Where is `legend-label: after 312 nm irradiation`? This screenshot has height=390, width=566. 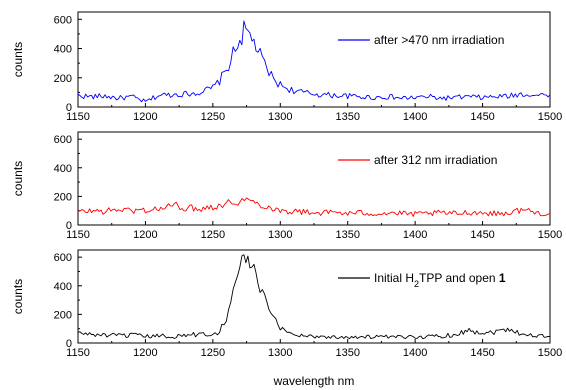
legend-label: after 312 nm irradiation is located at coordinates (435, 160).